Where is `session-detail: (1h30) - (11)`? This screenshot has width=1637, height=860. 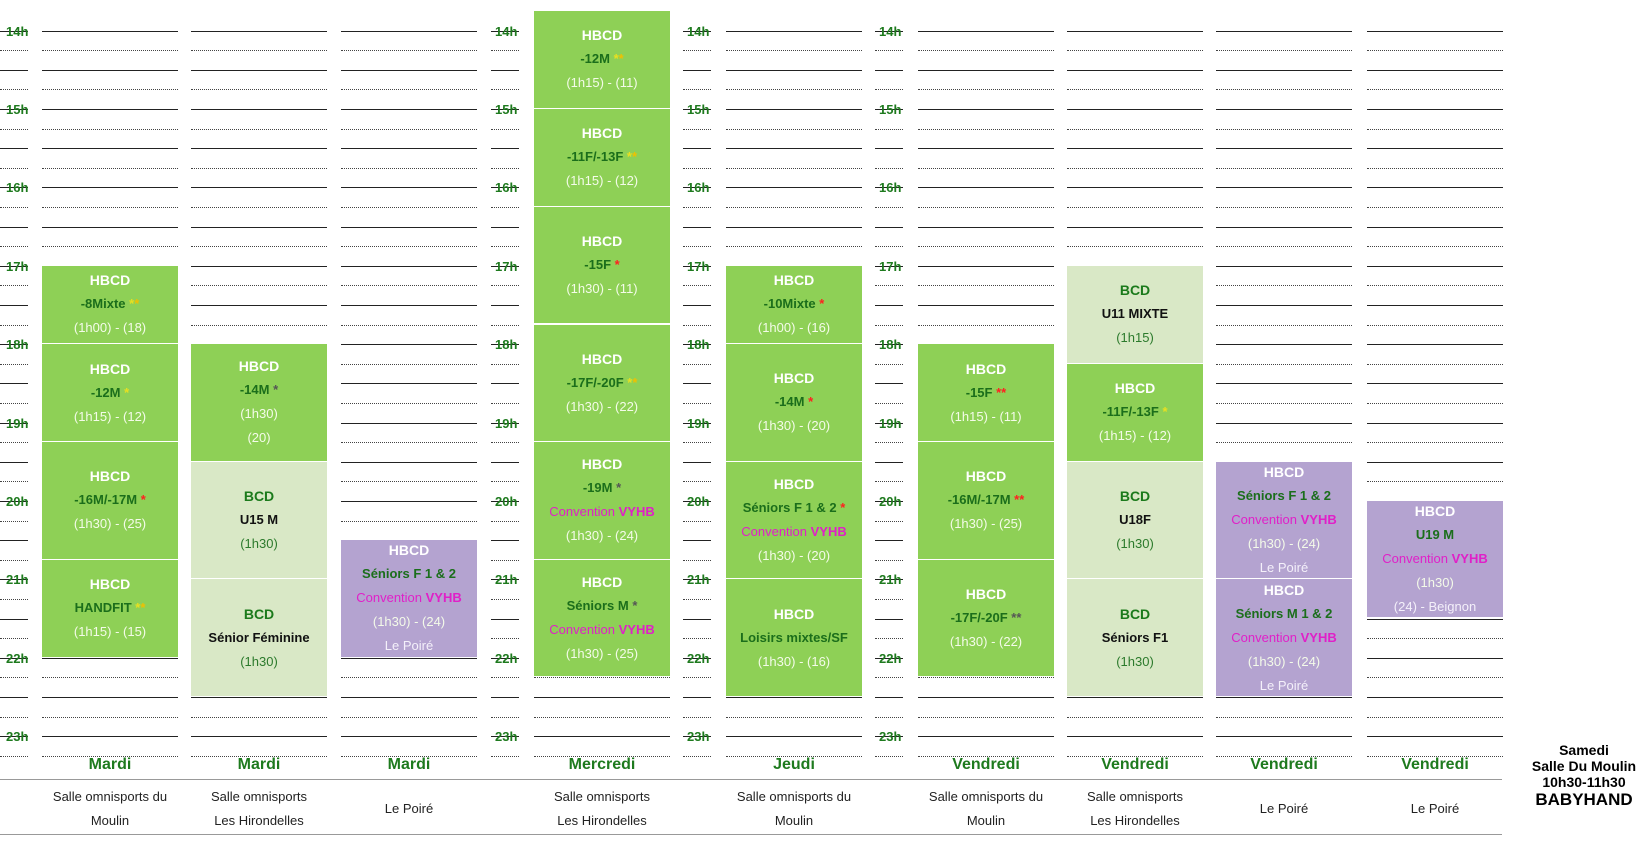
session-detail: (1h30) - (11) is located at coordinates (602, 289).